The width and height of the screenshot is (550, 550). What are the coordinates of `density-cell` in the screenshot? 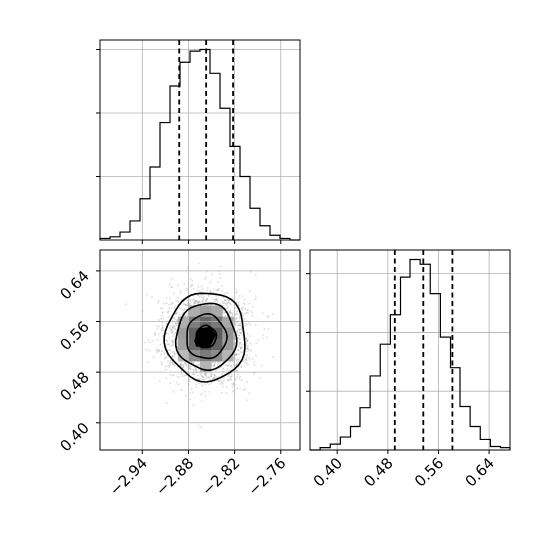 It's located at (228, 356).